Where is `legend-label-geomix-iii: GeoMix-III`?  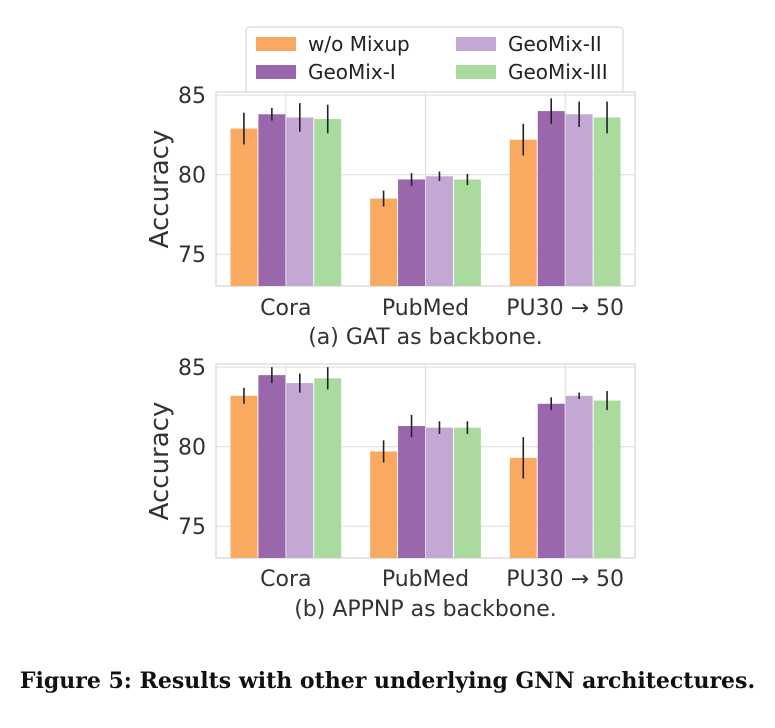 legend-label-geomix-iii: GeoMix-III is located at coordinates (558, 72).